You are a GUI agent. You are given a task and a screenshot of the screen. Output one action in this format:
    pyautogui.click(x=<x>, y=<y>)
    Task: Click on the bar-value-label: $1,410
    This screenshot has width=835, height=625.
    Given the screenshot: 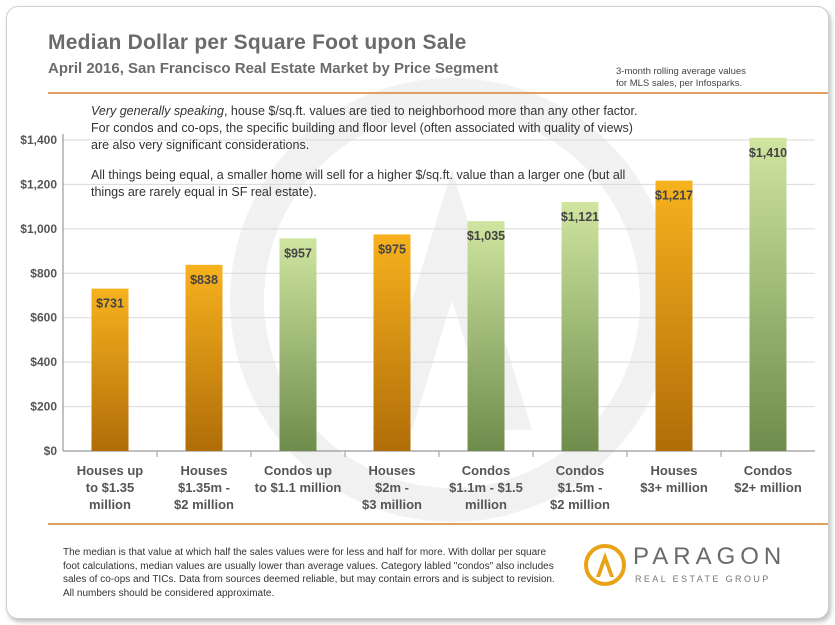 What is the action you would take?
    pyautogui.click(x=768, y=153)
    